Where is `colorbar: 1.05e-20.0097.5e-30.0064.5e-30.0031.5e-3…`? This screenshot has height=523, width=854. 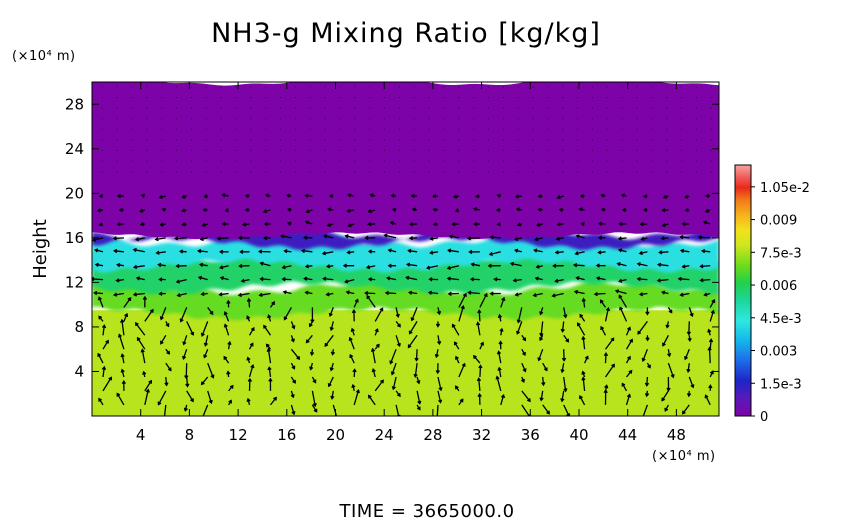 colorbar: 1.05e-20.0097.5e-30.0064.5e-30.0031.5e-3… is located at coordinates (772, 295).